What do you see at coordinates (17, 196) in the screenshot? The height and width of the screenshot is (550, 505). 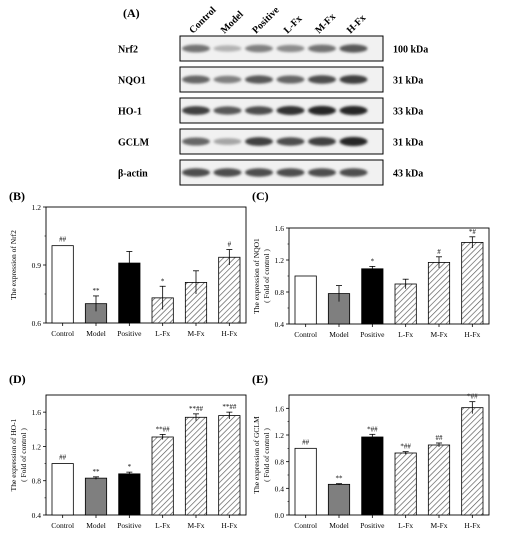 I see `panel-label: (B)` at bounding box center [17, 196].